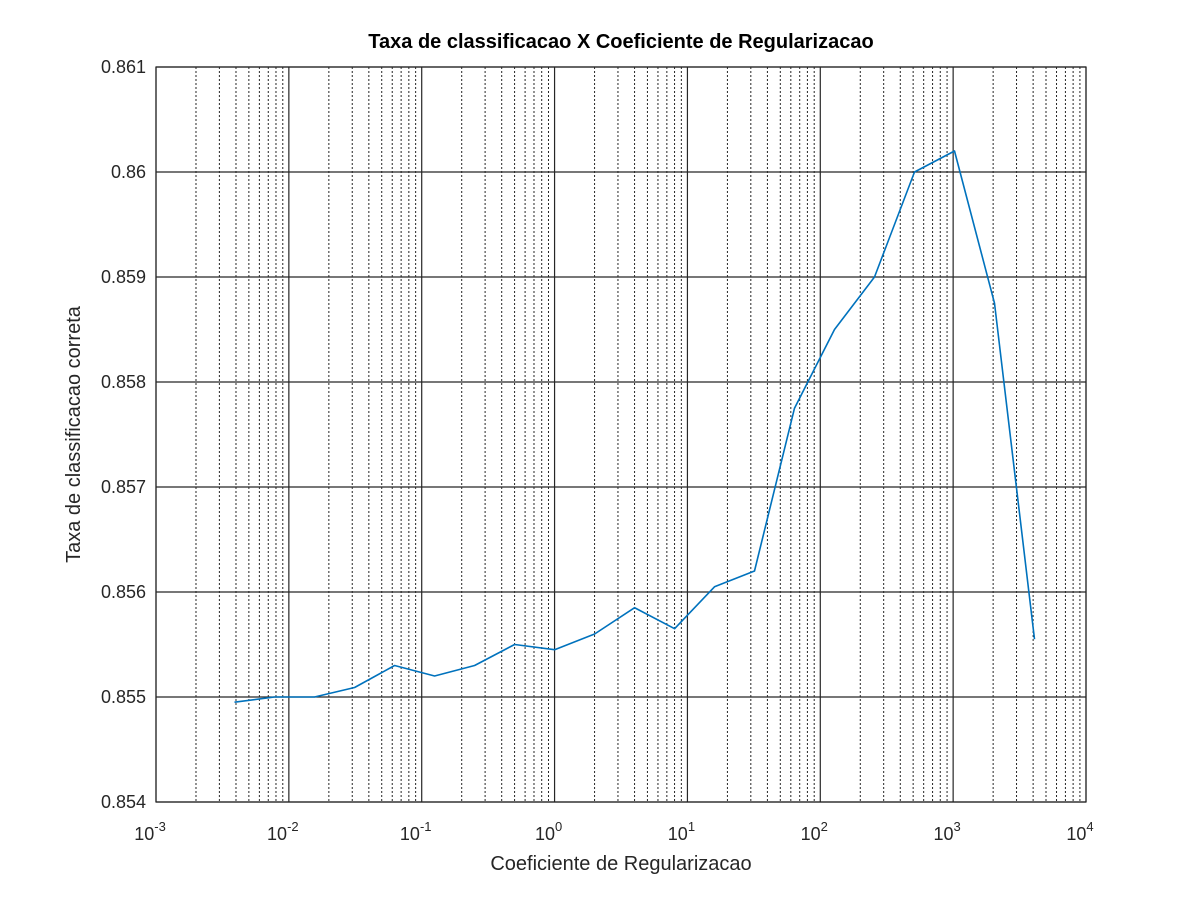 The image size is (1200, 900). Describe the element at coordinates (123, 382) in the screenshot. I see `y-tick-label: 0.858` at that location.